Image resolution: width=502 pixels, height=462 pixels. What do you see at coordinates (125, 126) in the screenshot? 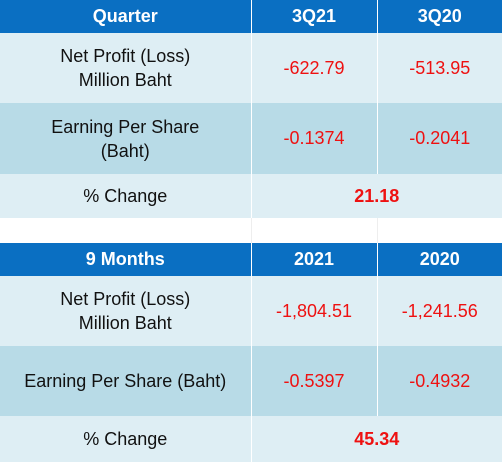
I see `eps-label-line1: Earning Per Share` at bounding box center [125, 126].